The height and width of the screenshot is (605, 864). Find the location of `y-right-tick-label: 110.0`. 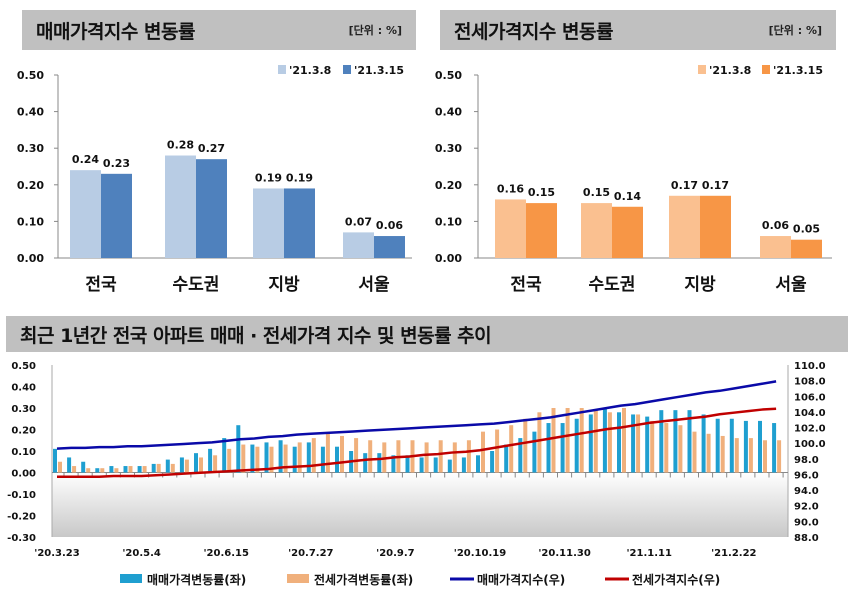

y-right-tick-label: 110.0 is located at coordinates (810, 366).